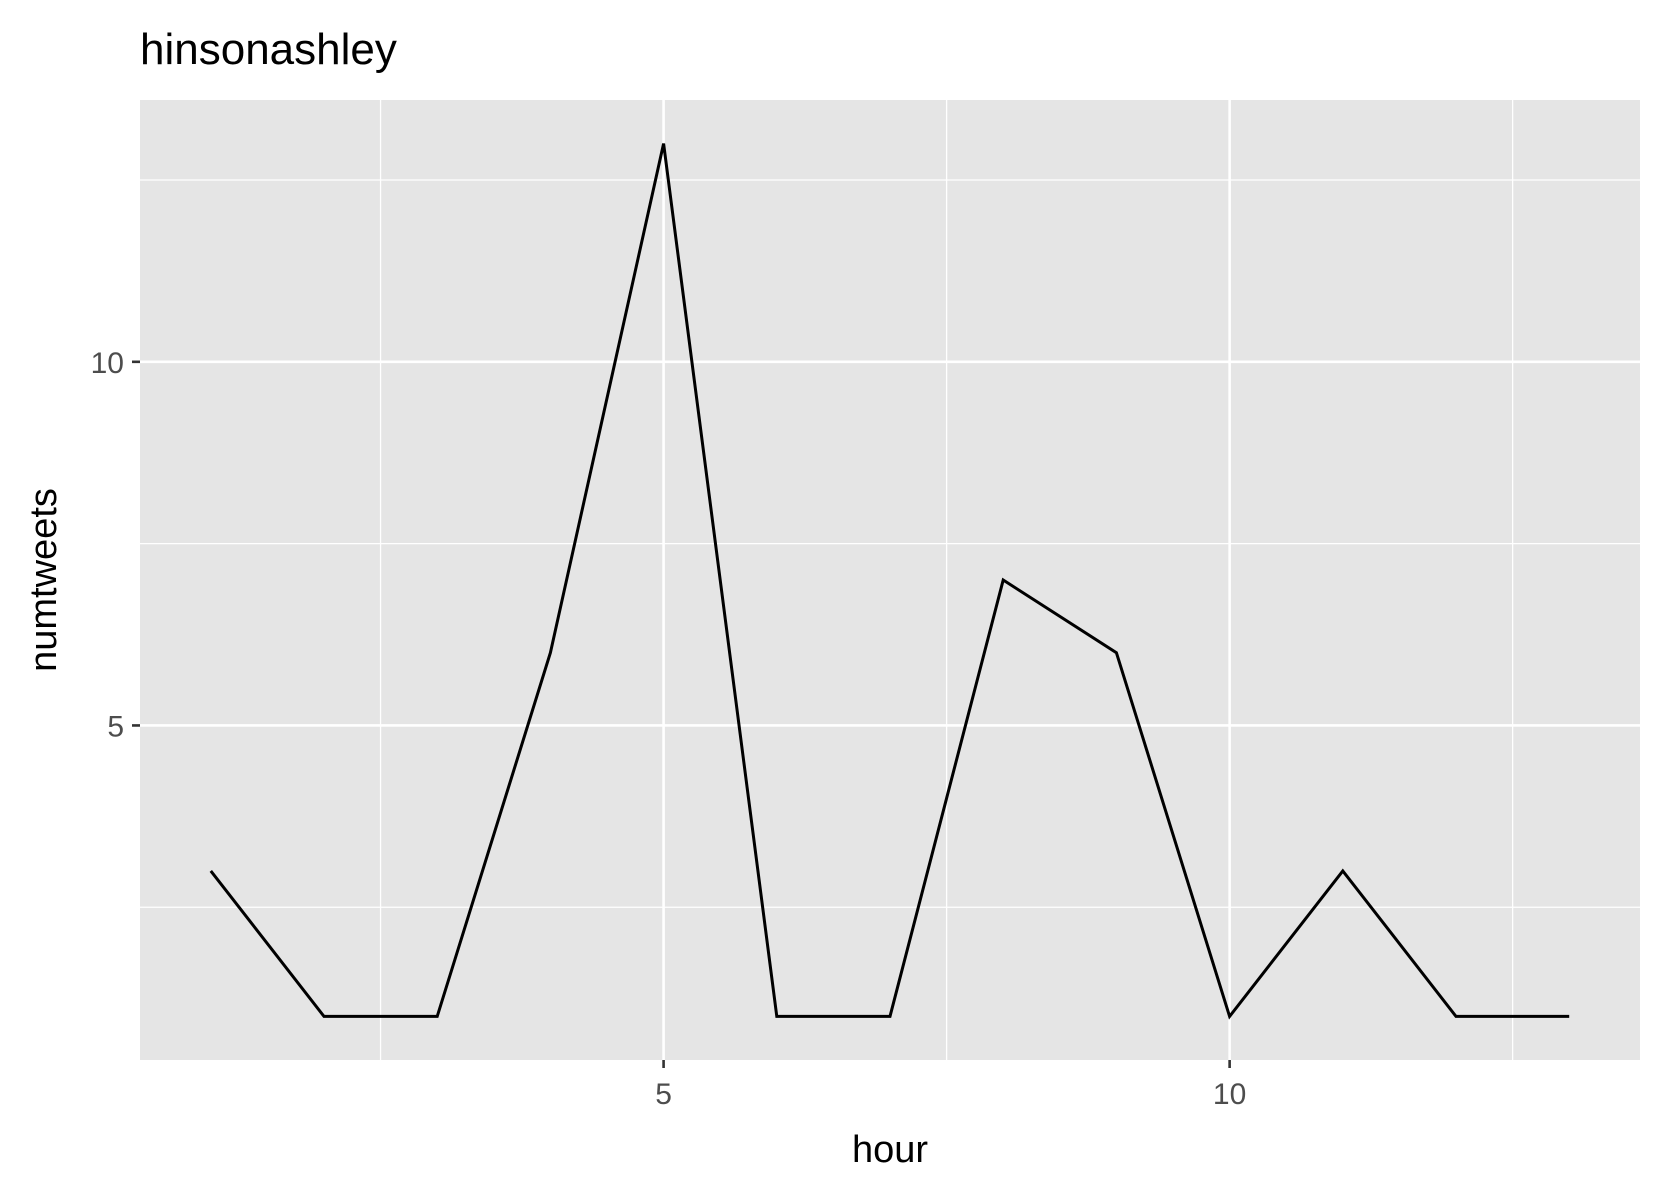 This screenshot has width=1653, height=1181. Describe the element at coordinates (107, 363) in the screenshot. I see `y-tick-label: 10` at that location.